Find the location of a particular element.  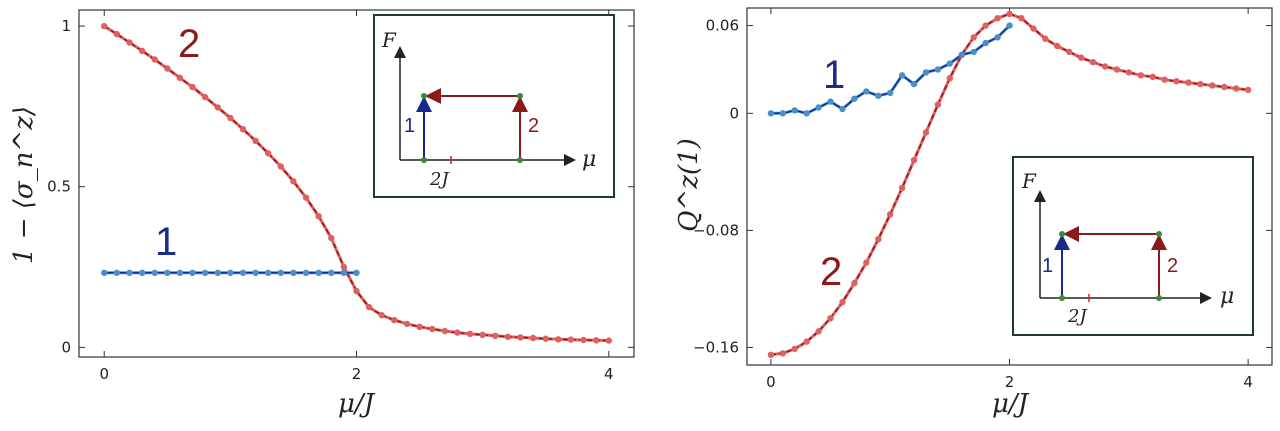

right-curve-label-2: 2 is located at coordinates (831, 272).